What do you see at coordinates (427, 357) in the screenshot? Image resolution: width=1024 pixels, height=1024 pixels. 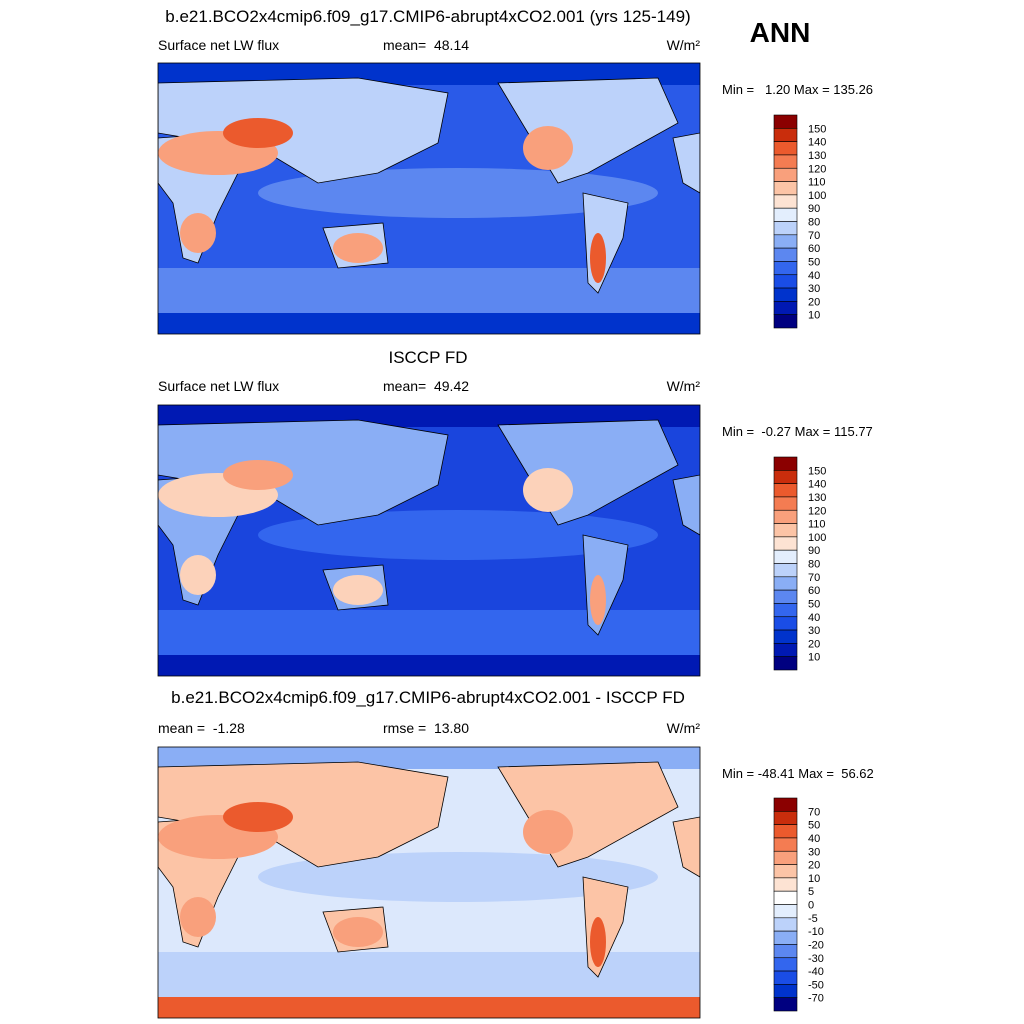 I see `panel-title: ISCCP FD` at bounding box center [427, 357].